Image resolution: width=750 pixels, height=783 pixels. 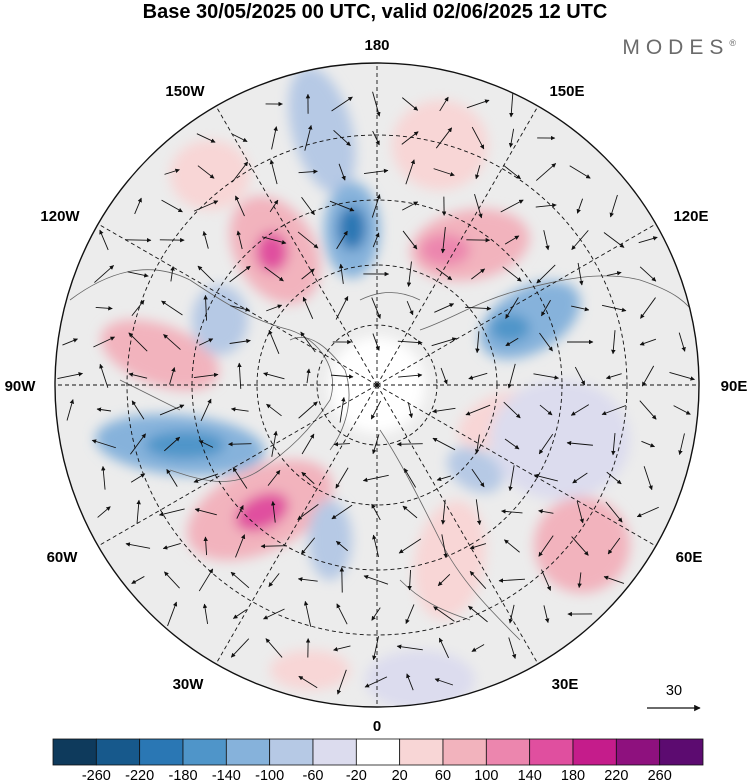 What do you see at coordinates (690, 216) in the screenshot?
I see `lon-label-120e: 120E` at bounding box center [690, 216].